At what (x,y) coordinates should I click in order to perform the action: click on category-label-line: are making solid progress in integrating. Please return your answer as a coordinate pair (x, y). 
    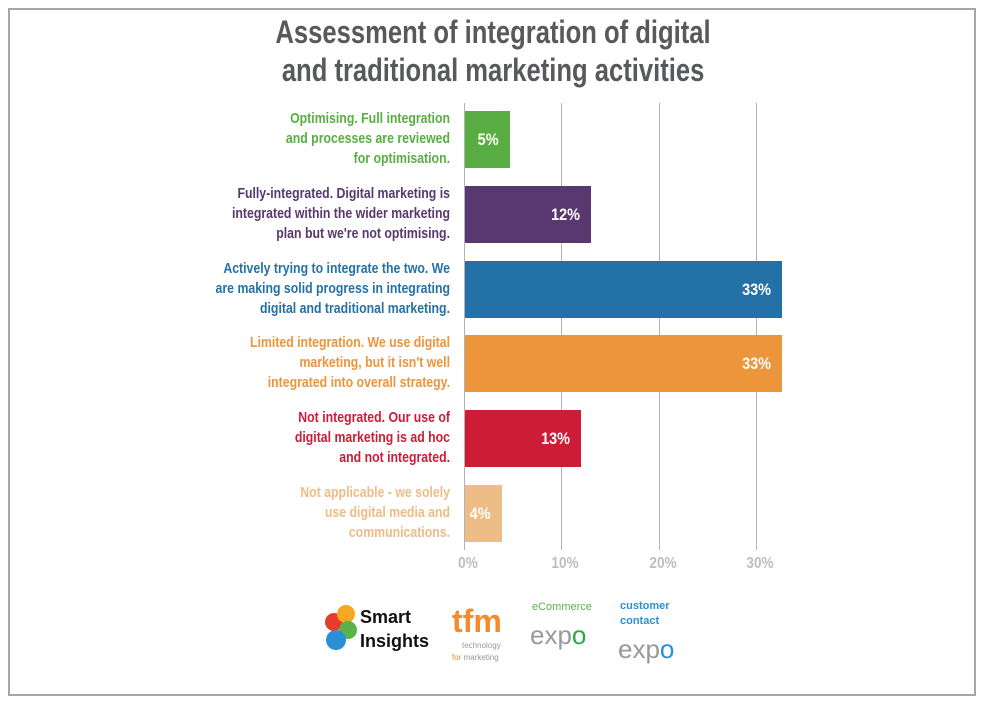
    Looking at the image, I should click on (332, 288).